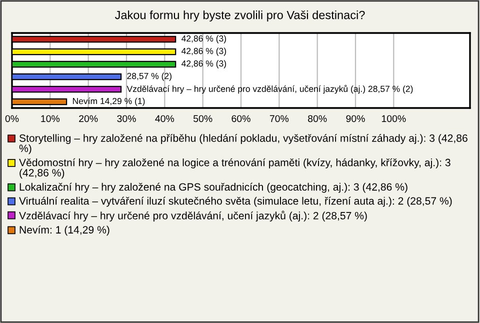 This screenshot has width=480, height=323. What do you see at coordinates (317, 118) in the screenshot?
I see `x-tick-label: 80%` at bounding box center [317, 118].